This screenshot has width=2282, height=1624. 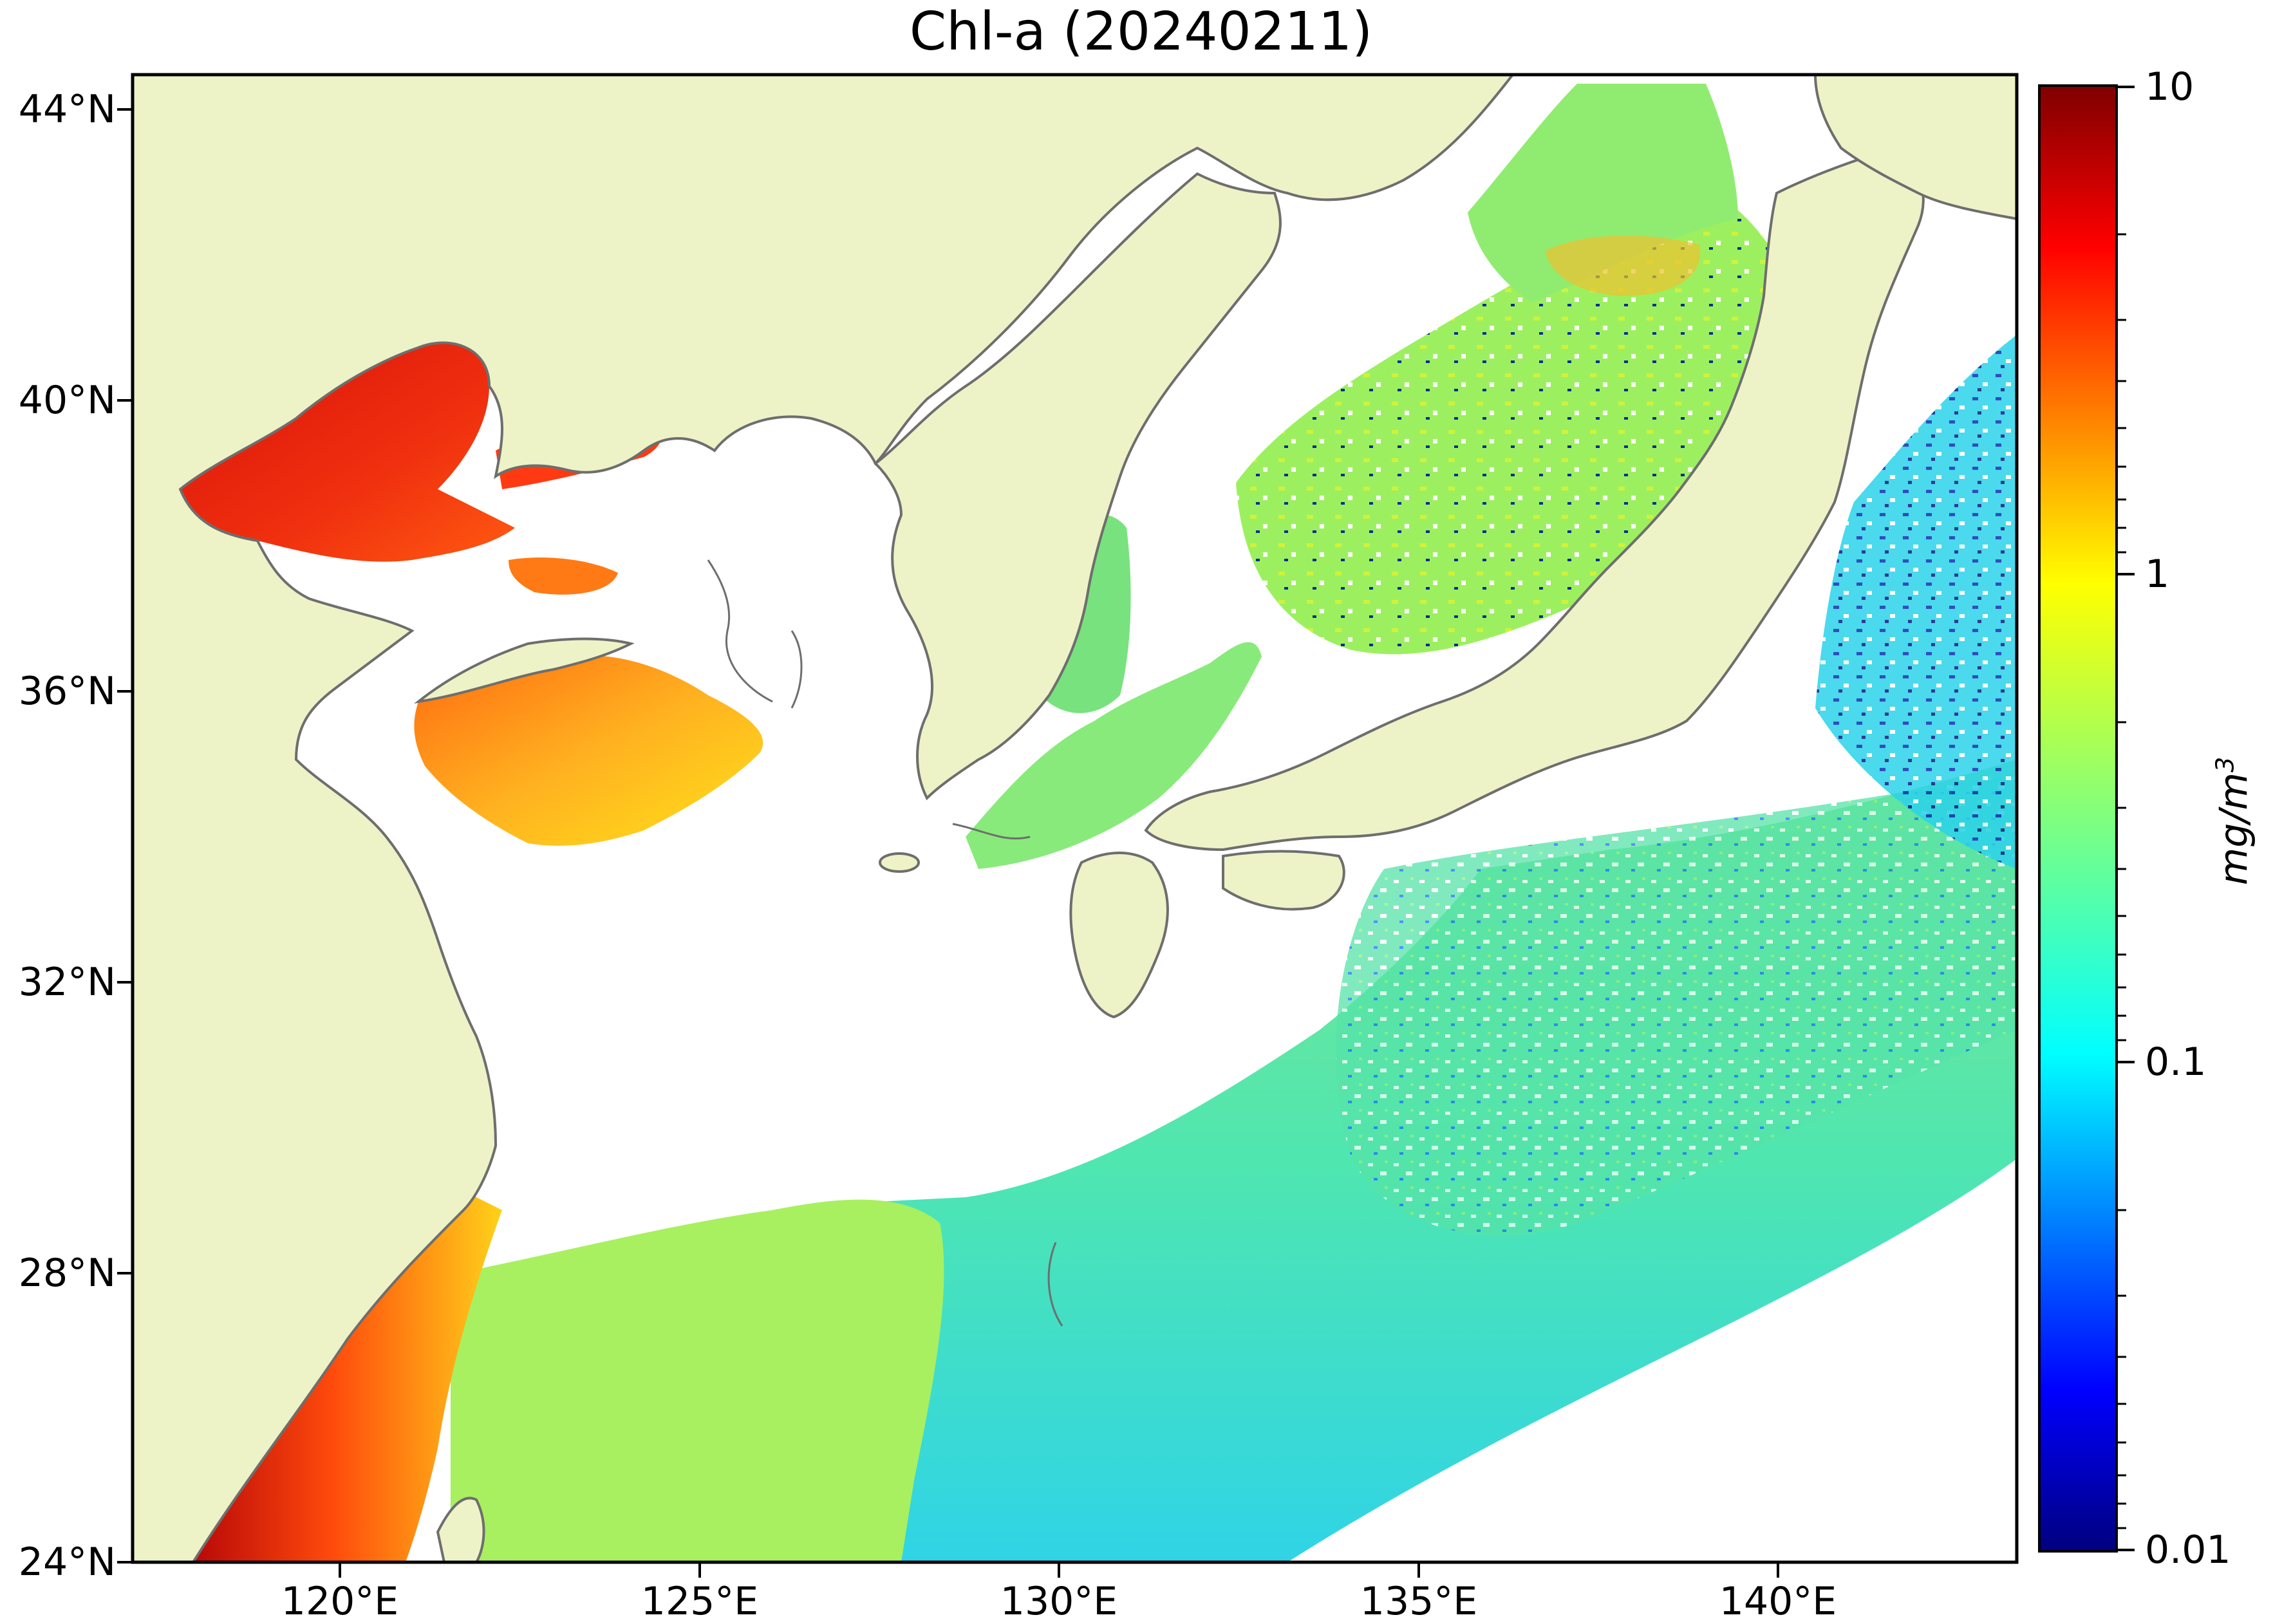 I want to click on map-title: Chl-a (20240211), so click(x=1141, y=31).